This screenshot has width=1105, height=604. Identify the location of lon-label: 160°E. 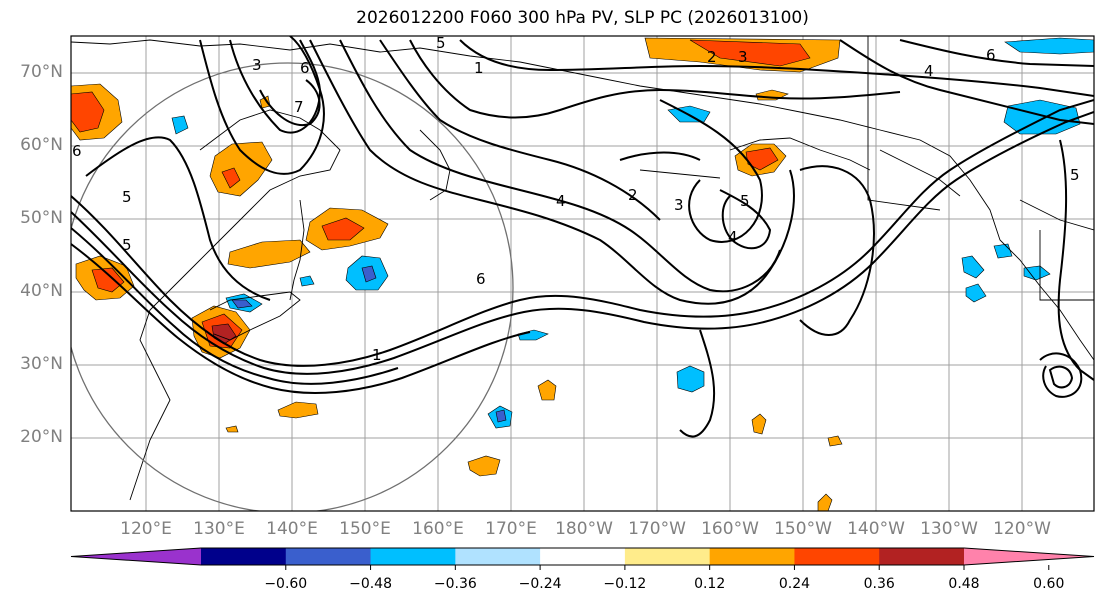
(438, 529).